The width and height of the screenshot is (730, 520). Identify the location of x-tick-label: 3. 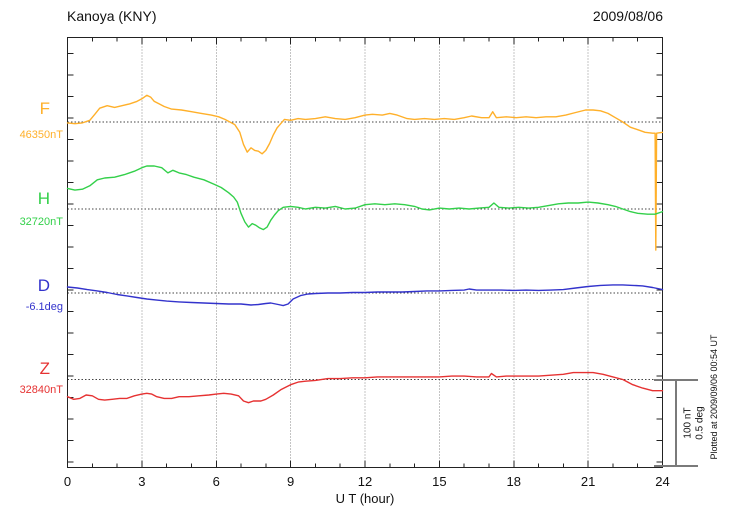
(142, 481).